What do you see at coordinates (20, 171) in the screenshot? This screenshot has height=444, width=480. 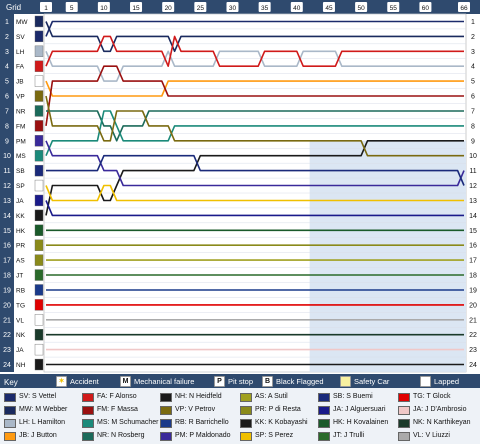 I see `grid-driver-code: SB` at bounding box center [20, 171].